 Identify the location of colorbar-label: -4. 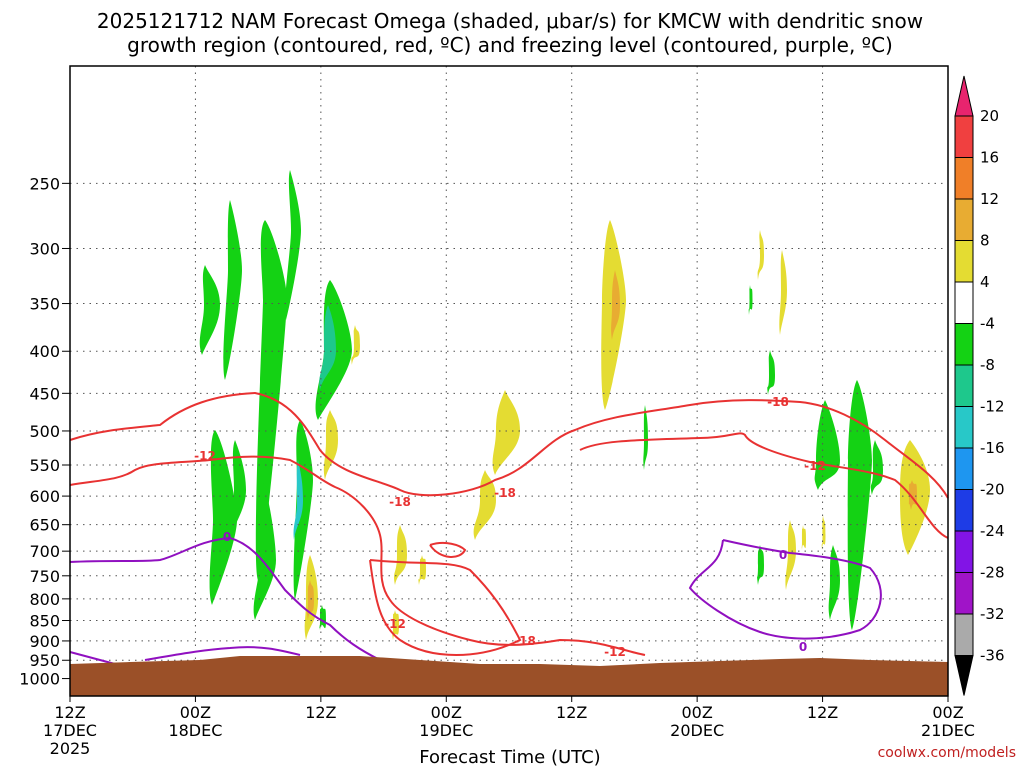
(987, 324).